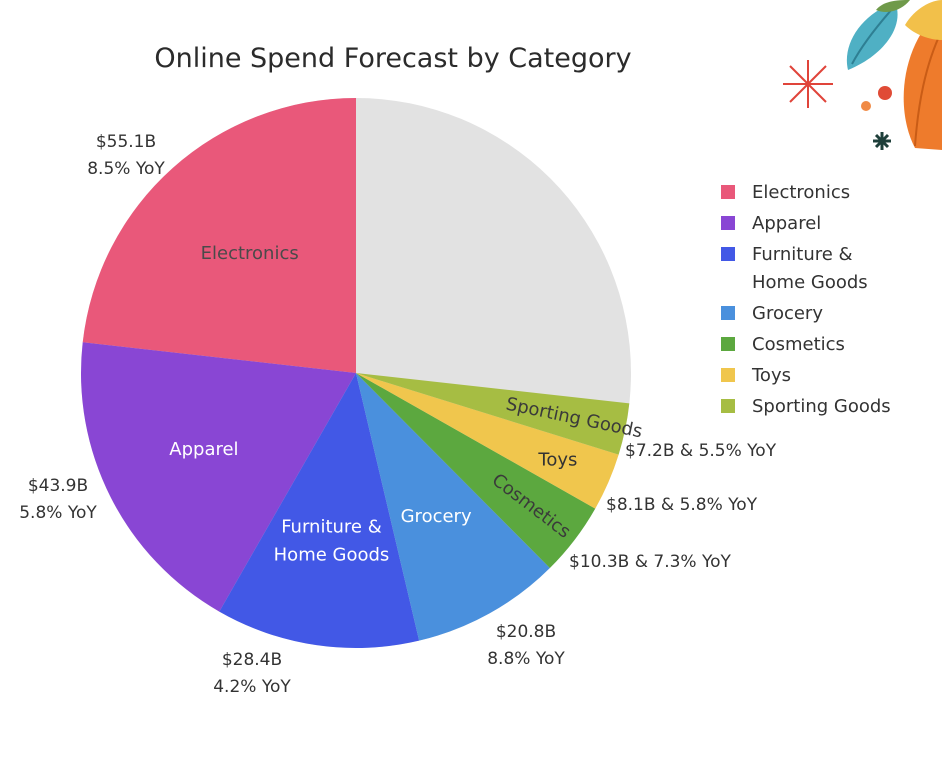 This screenshot has width=942, height=764. Describe the element at coordinates (203, 449) in the screenshot. I see `slice-label-apparel: Apparel` at that location.